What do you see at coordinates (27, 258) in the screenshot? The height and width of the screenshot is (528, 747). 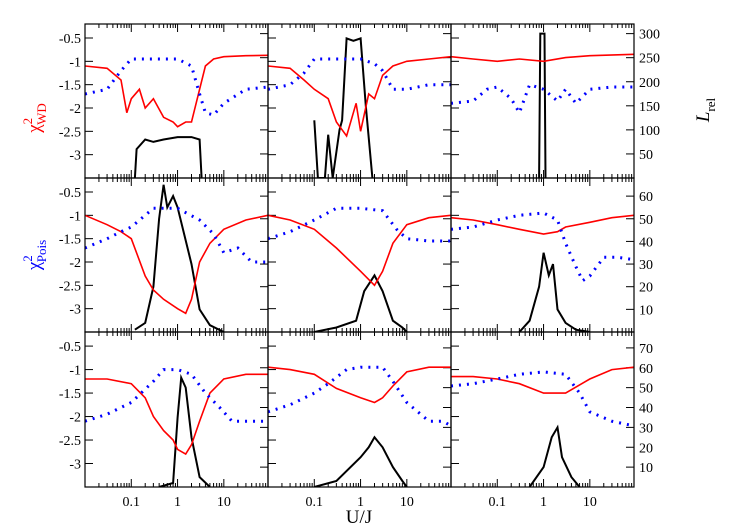 I see `ylabel-chi-pois-sup: 2` at bounding box center [27, 258].